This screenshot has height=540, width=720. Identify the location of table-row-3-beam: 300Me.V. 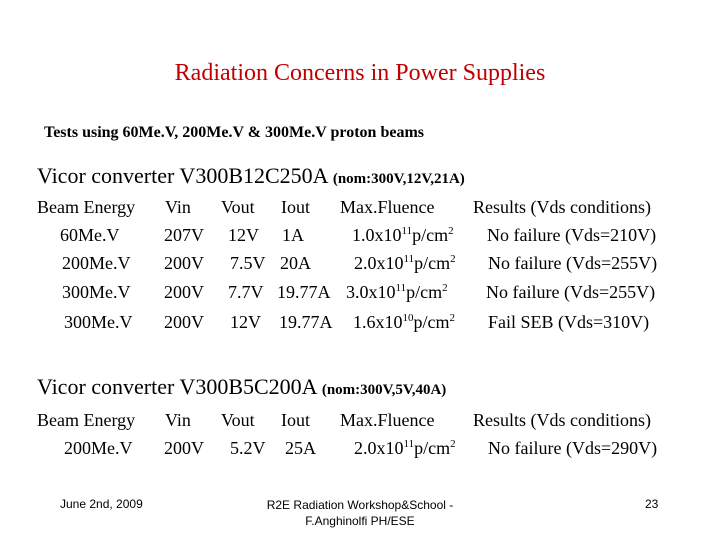
(96, 292).